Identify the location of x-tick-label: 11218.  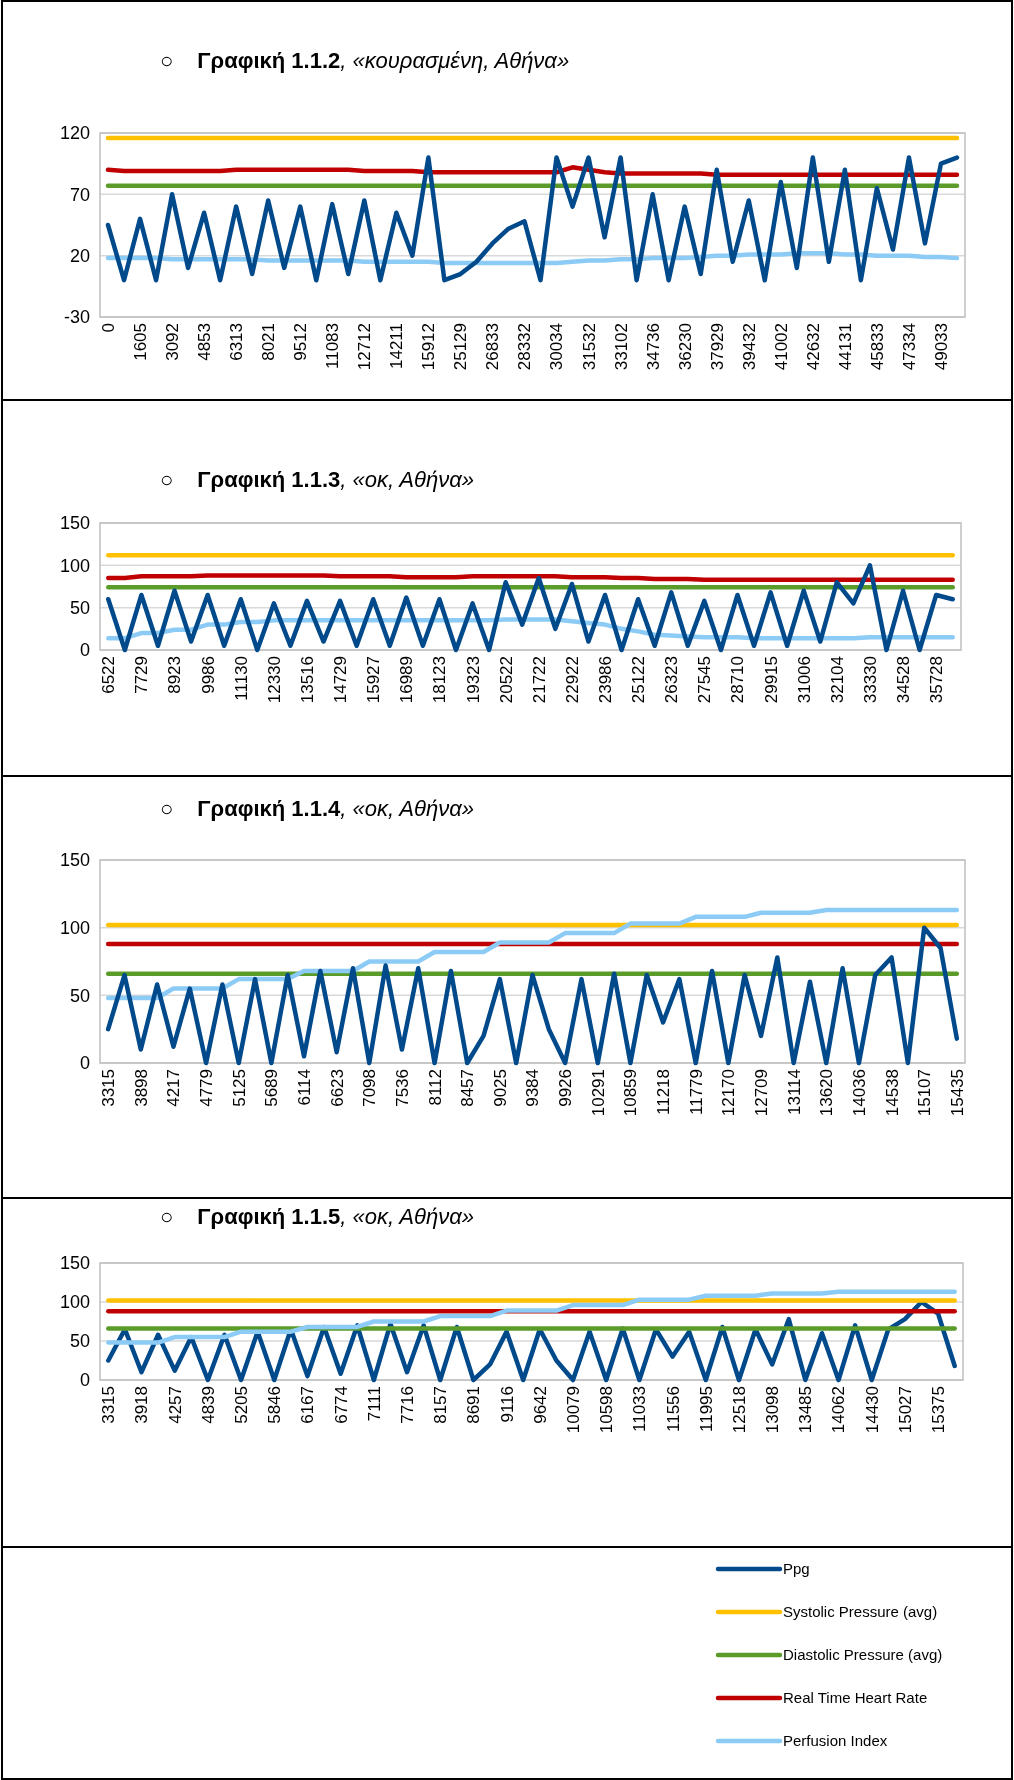
(664, 1092).